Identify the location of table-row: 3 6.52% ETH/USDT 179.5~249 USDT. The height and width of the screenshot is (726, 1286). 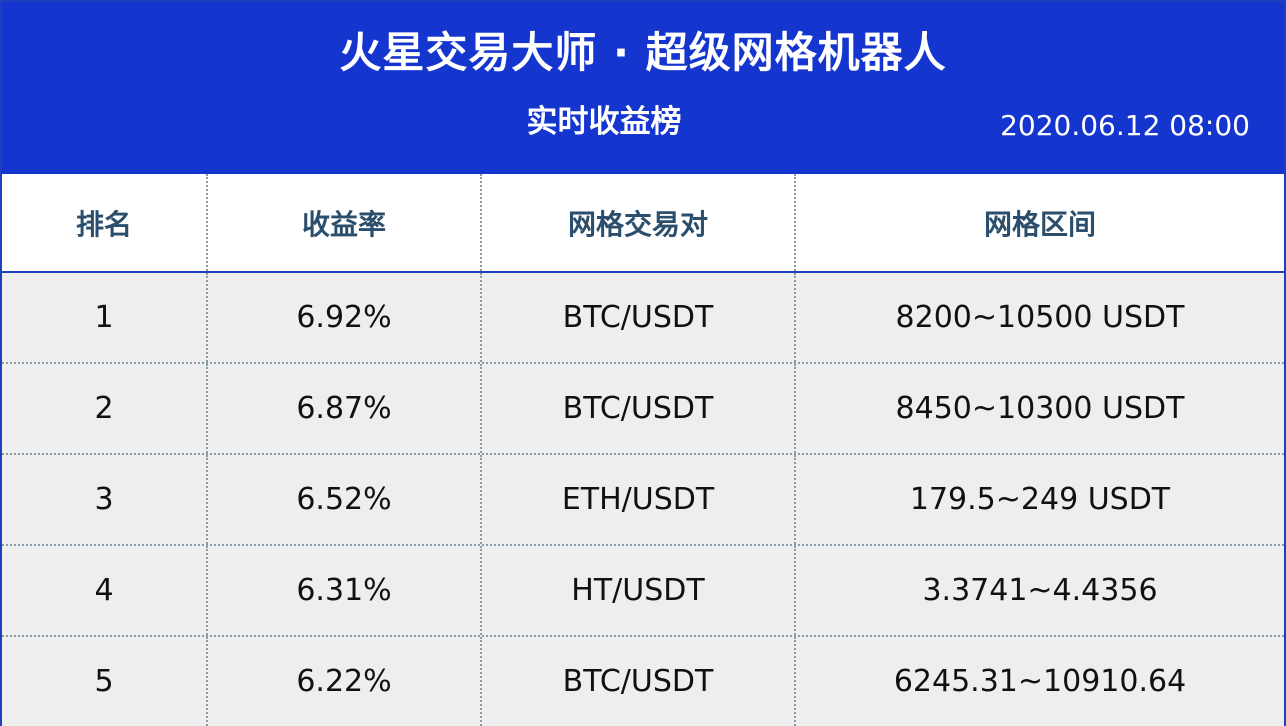
(643, 498).